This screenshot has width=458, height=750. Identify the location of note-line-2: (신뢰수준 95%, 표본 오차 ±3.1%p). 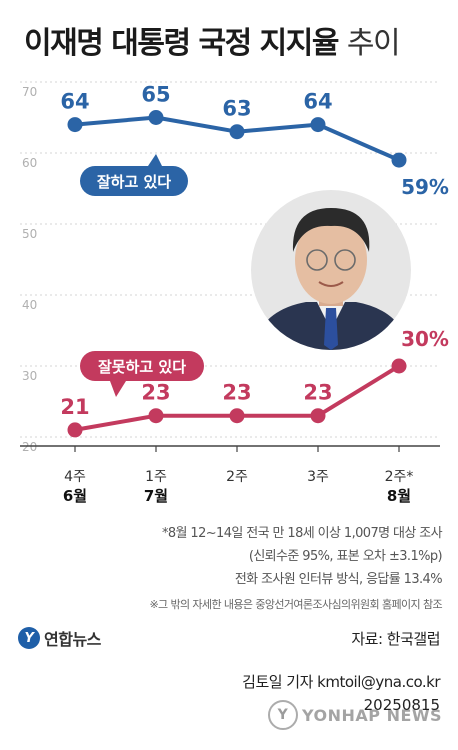
(345, 556).